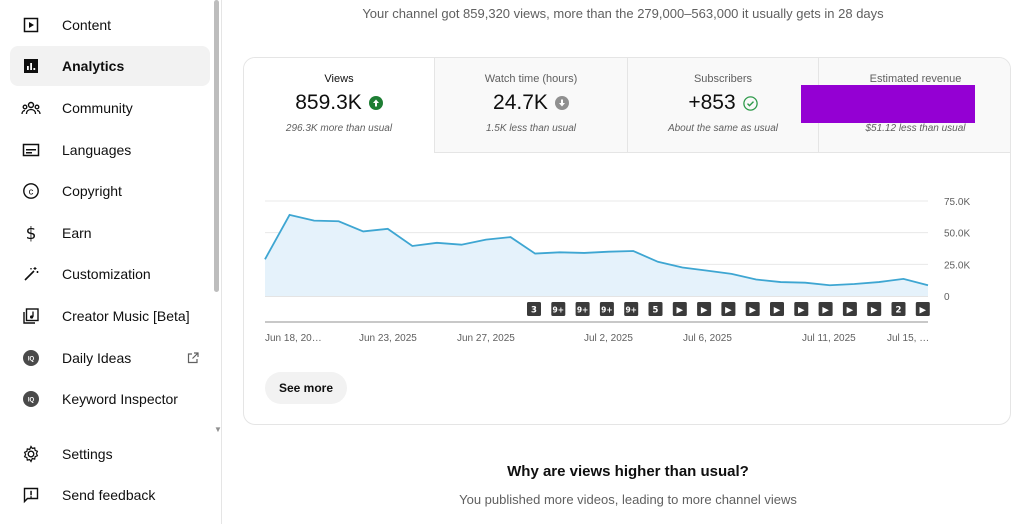  What do you see at coordinates (375, 103) in the screenshot?
I see `arrow-up-icon` at bounding box center [375, 103].